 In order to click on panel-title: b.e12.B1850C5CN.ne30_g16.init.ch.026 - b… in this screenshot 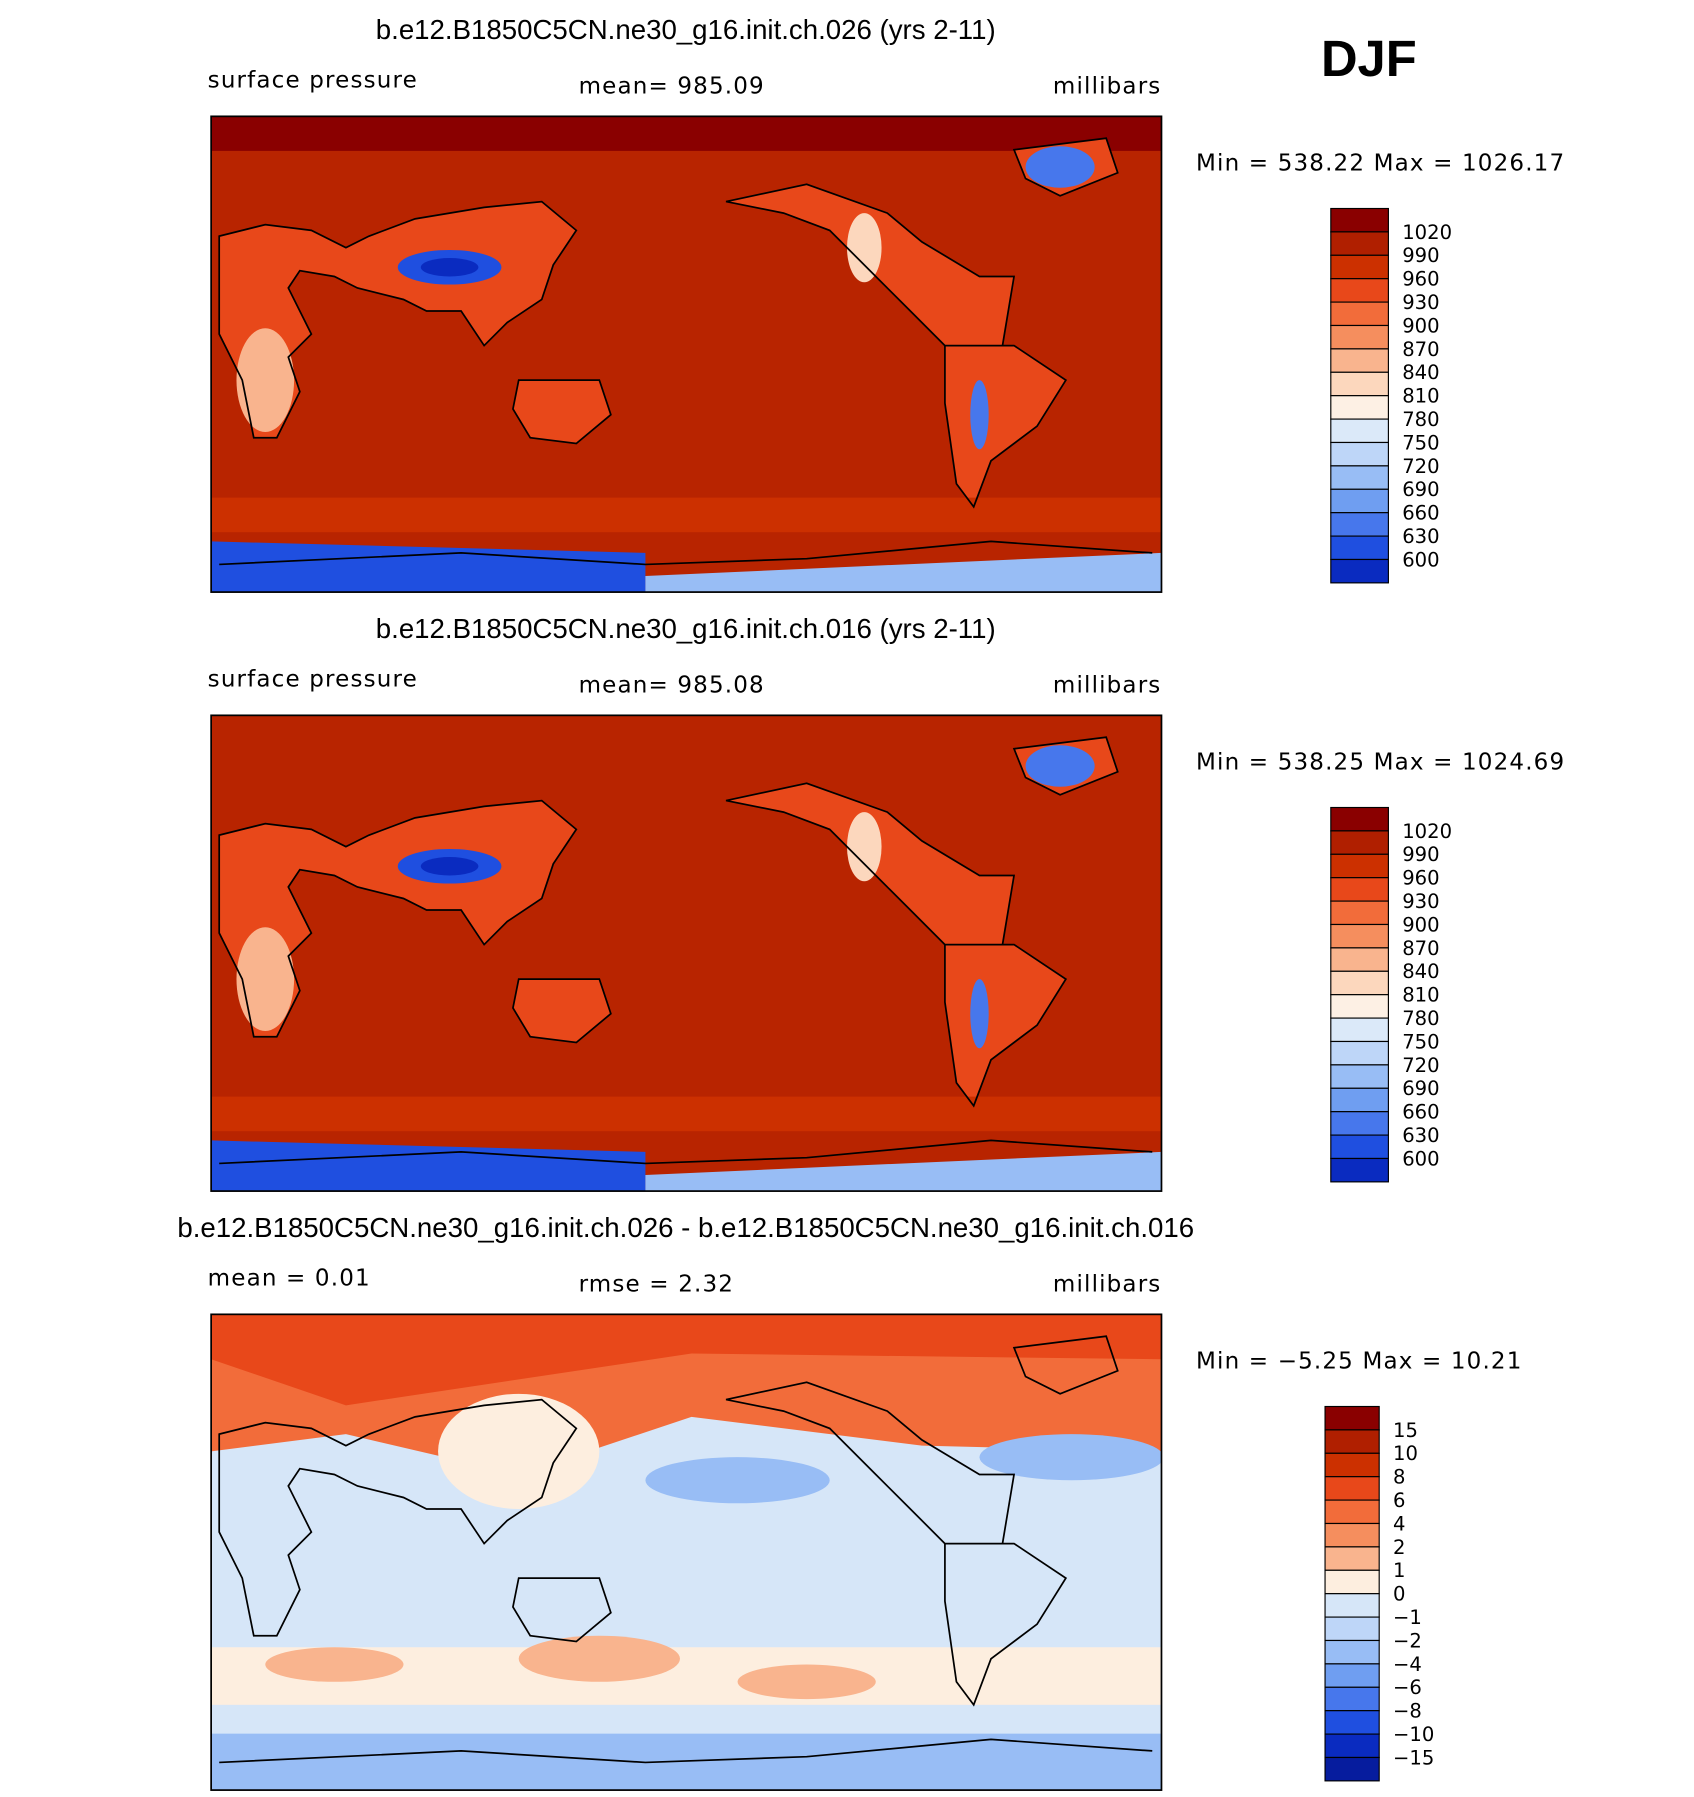, I will do `click(685, 1227)`.